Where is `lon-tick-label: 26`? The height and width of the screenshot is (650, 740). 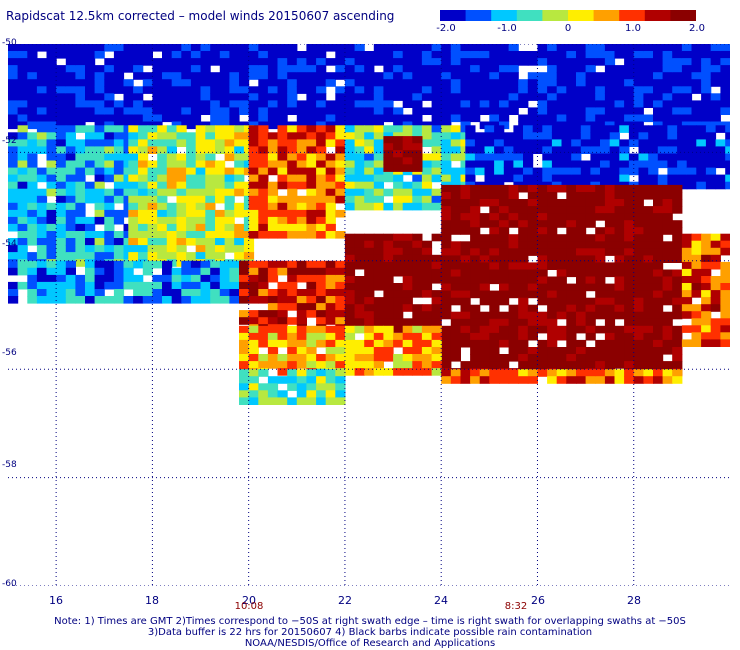 lon-tick-label: 26 is located at coordinates (538, 600).